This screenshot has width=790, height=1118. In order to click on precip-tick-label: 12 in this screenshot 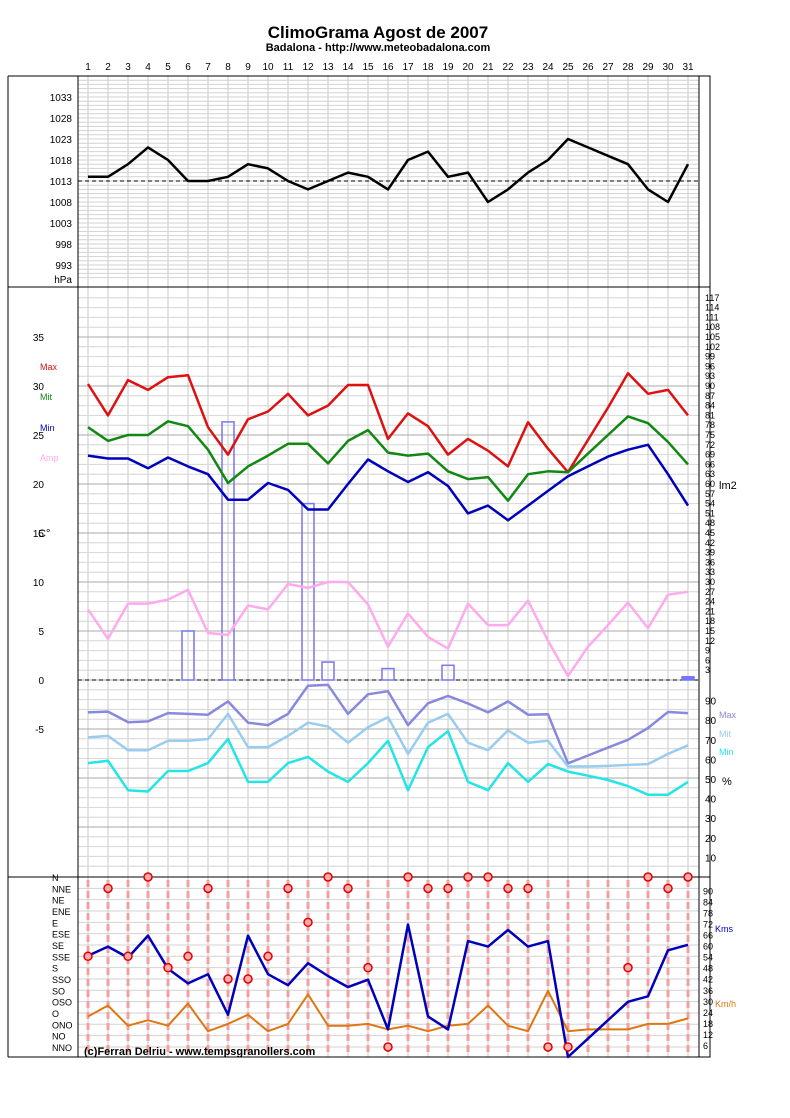, I will do `click(710, 641)`.